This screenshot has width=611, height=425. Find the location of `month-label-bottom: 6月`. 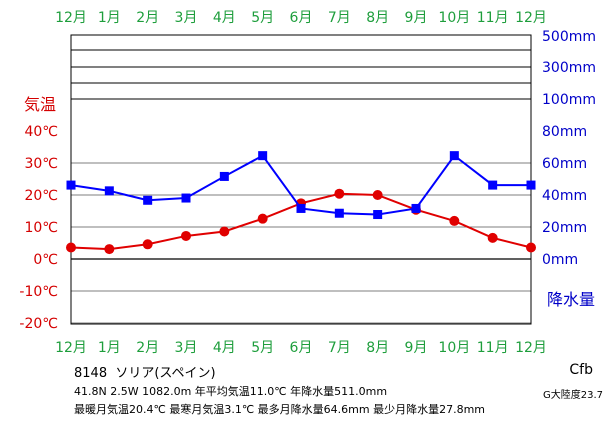

month-label-bottom: 6月 is located at coordinates (301, 348).